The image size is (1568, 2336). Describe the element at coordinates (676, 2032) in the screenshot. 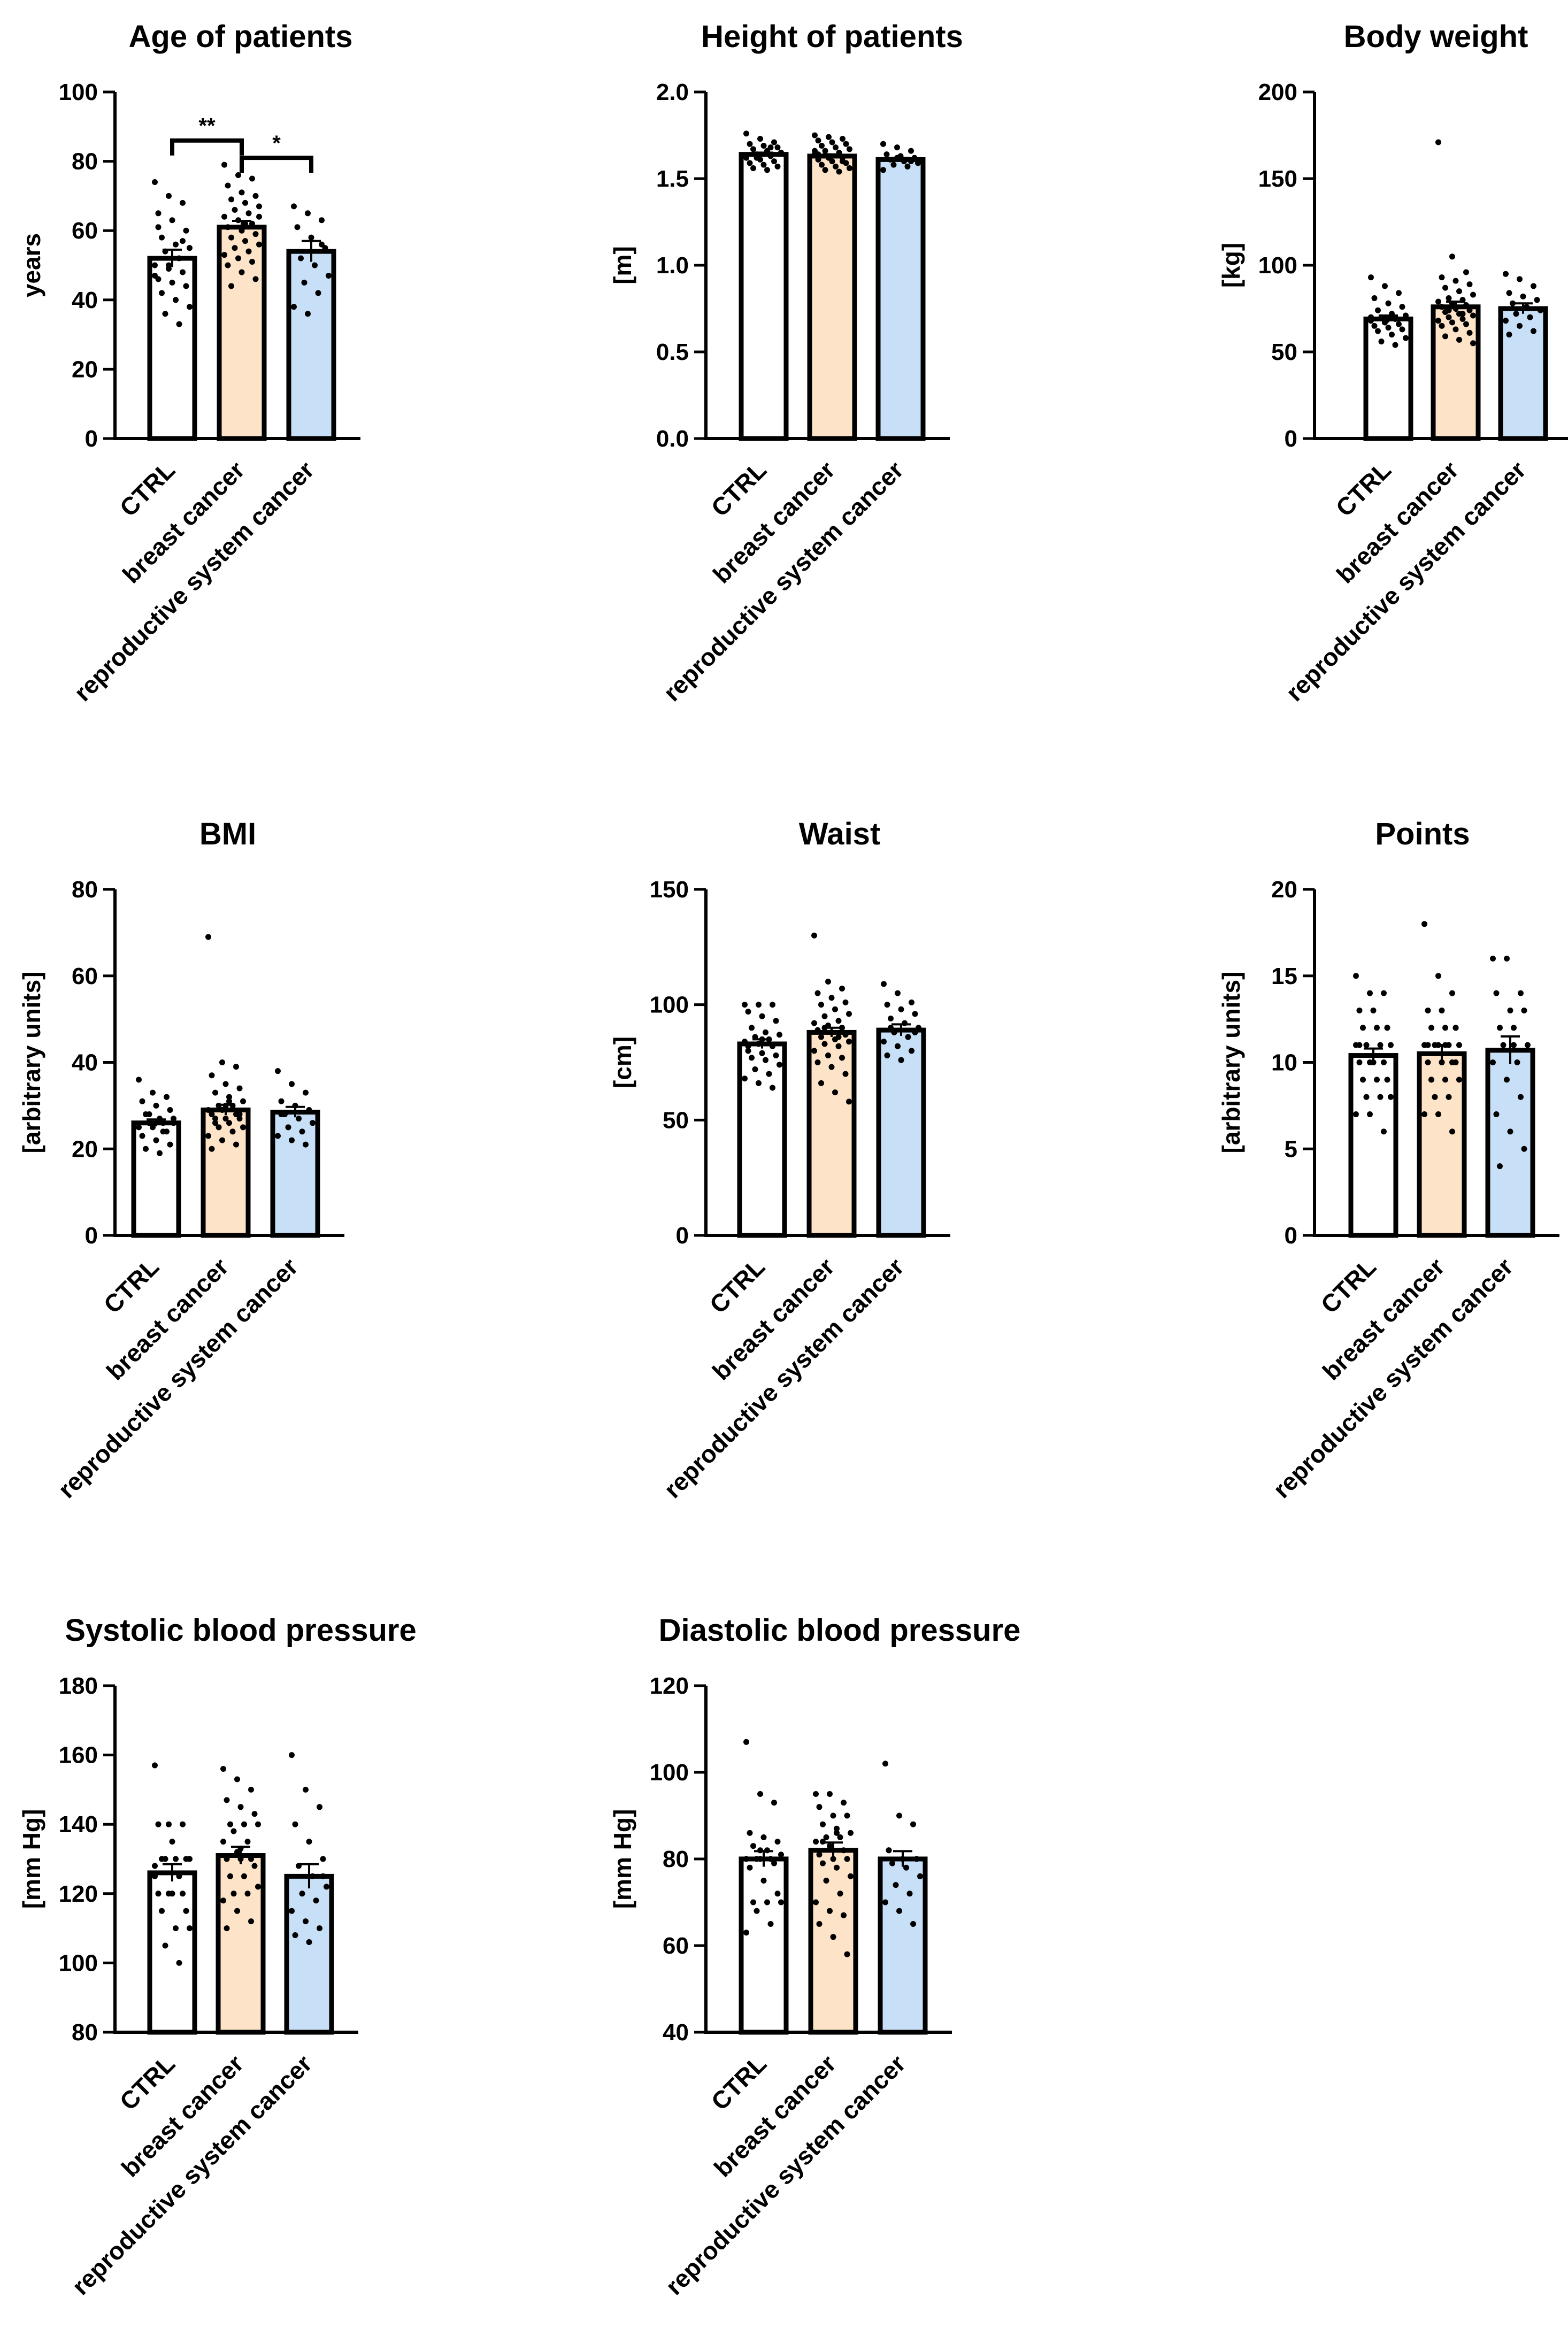

I see `y-tick-label: 40` at that location.